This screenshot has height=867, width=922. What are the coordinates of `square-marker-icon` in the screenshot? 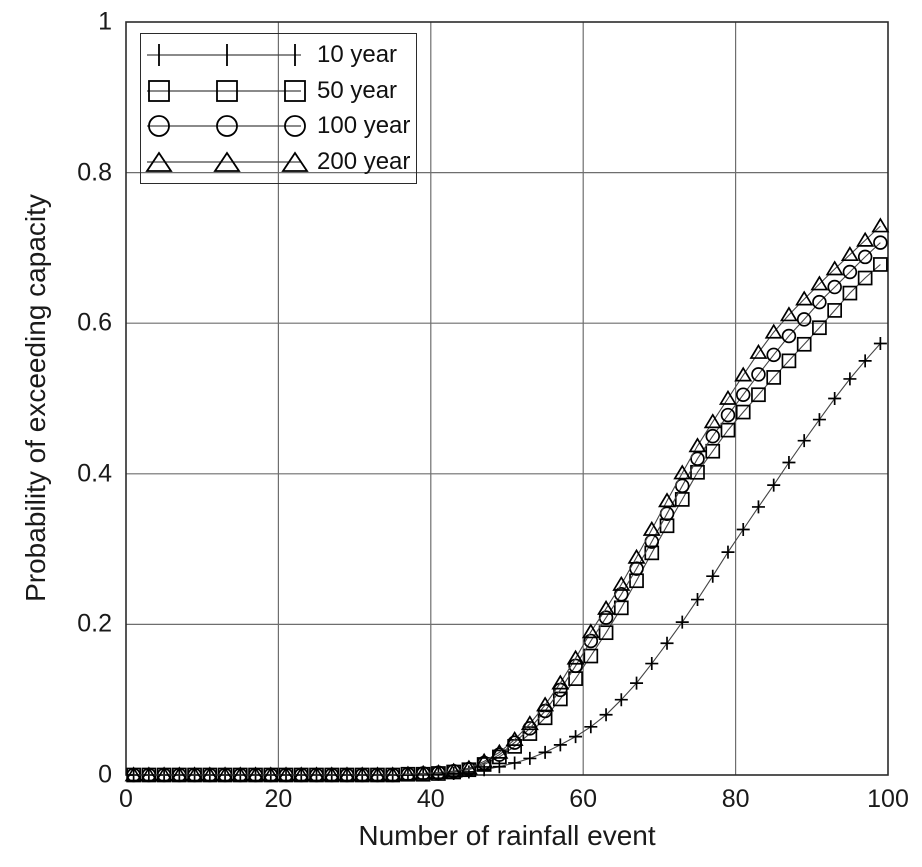 It's located at (226, 90).